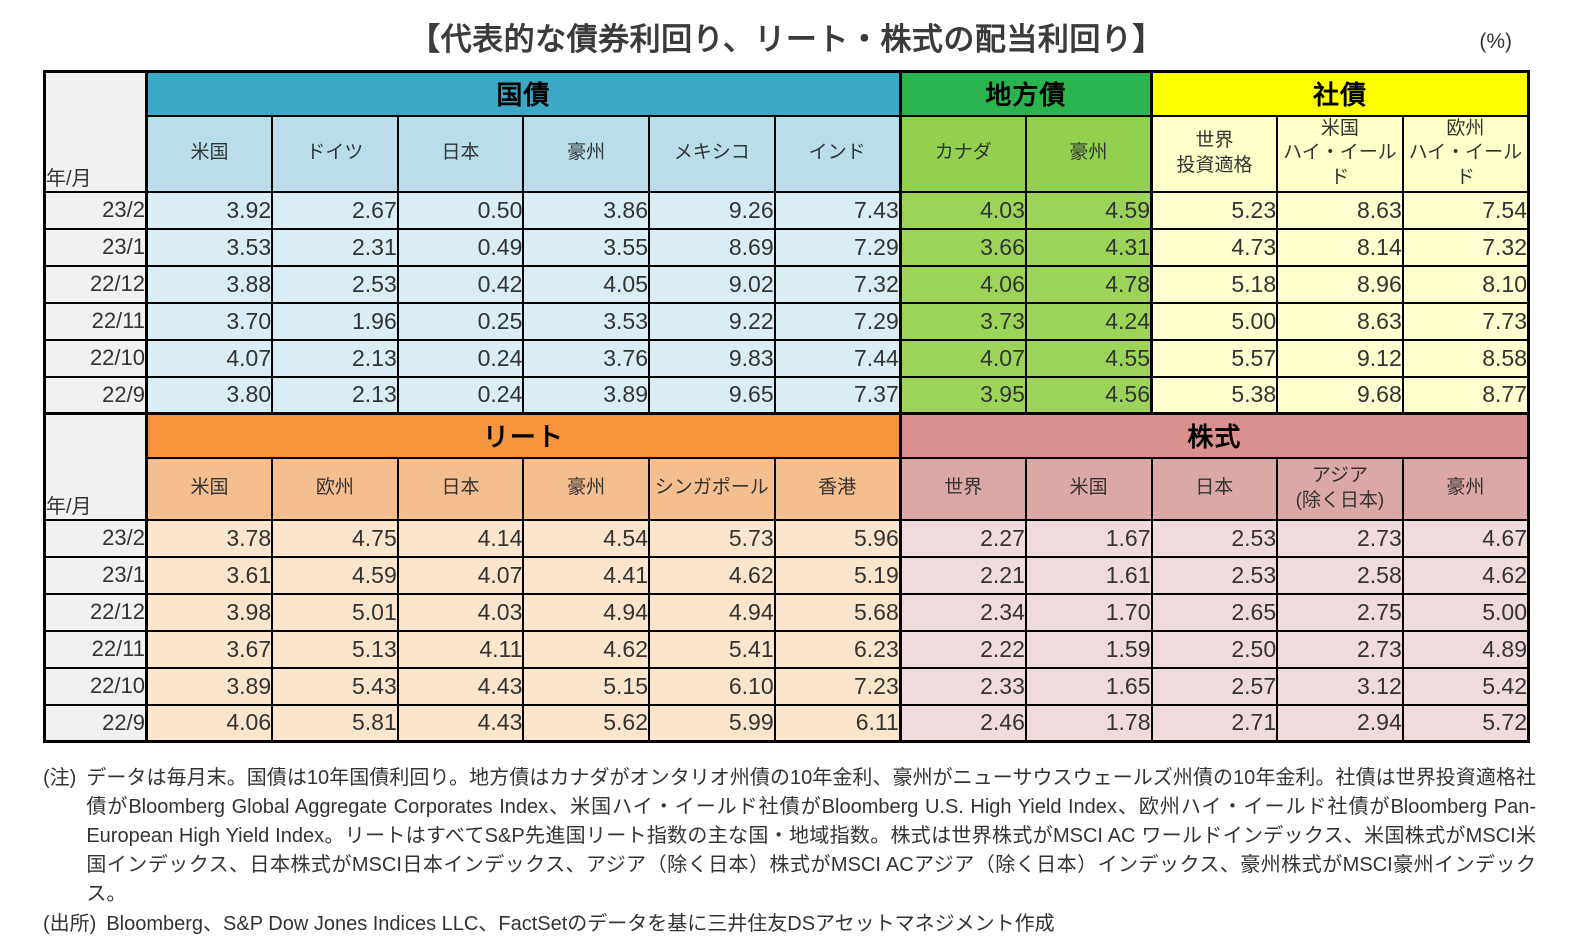  What do you see at coordinates (1088, 153) in the screenshot?
I see `column-header-municipal-bonds: 豪州` at bounding box center [1088, 153].